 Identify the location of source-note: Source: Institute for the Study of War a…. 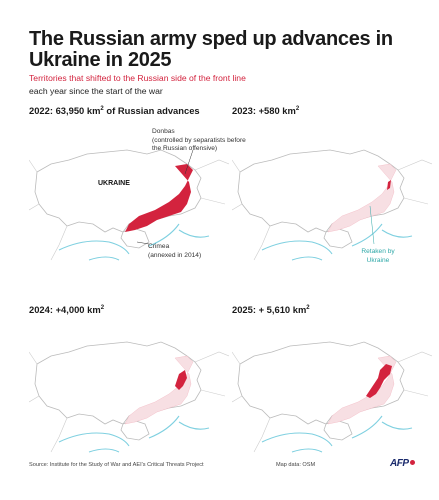
(116, 465).